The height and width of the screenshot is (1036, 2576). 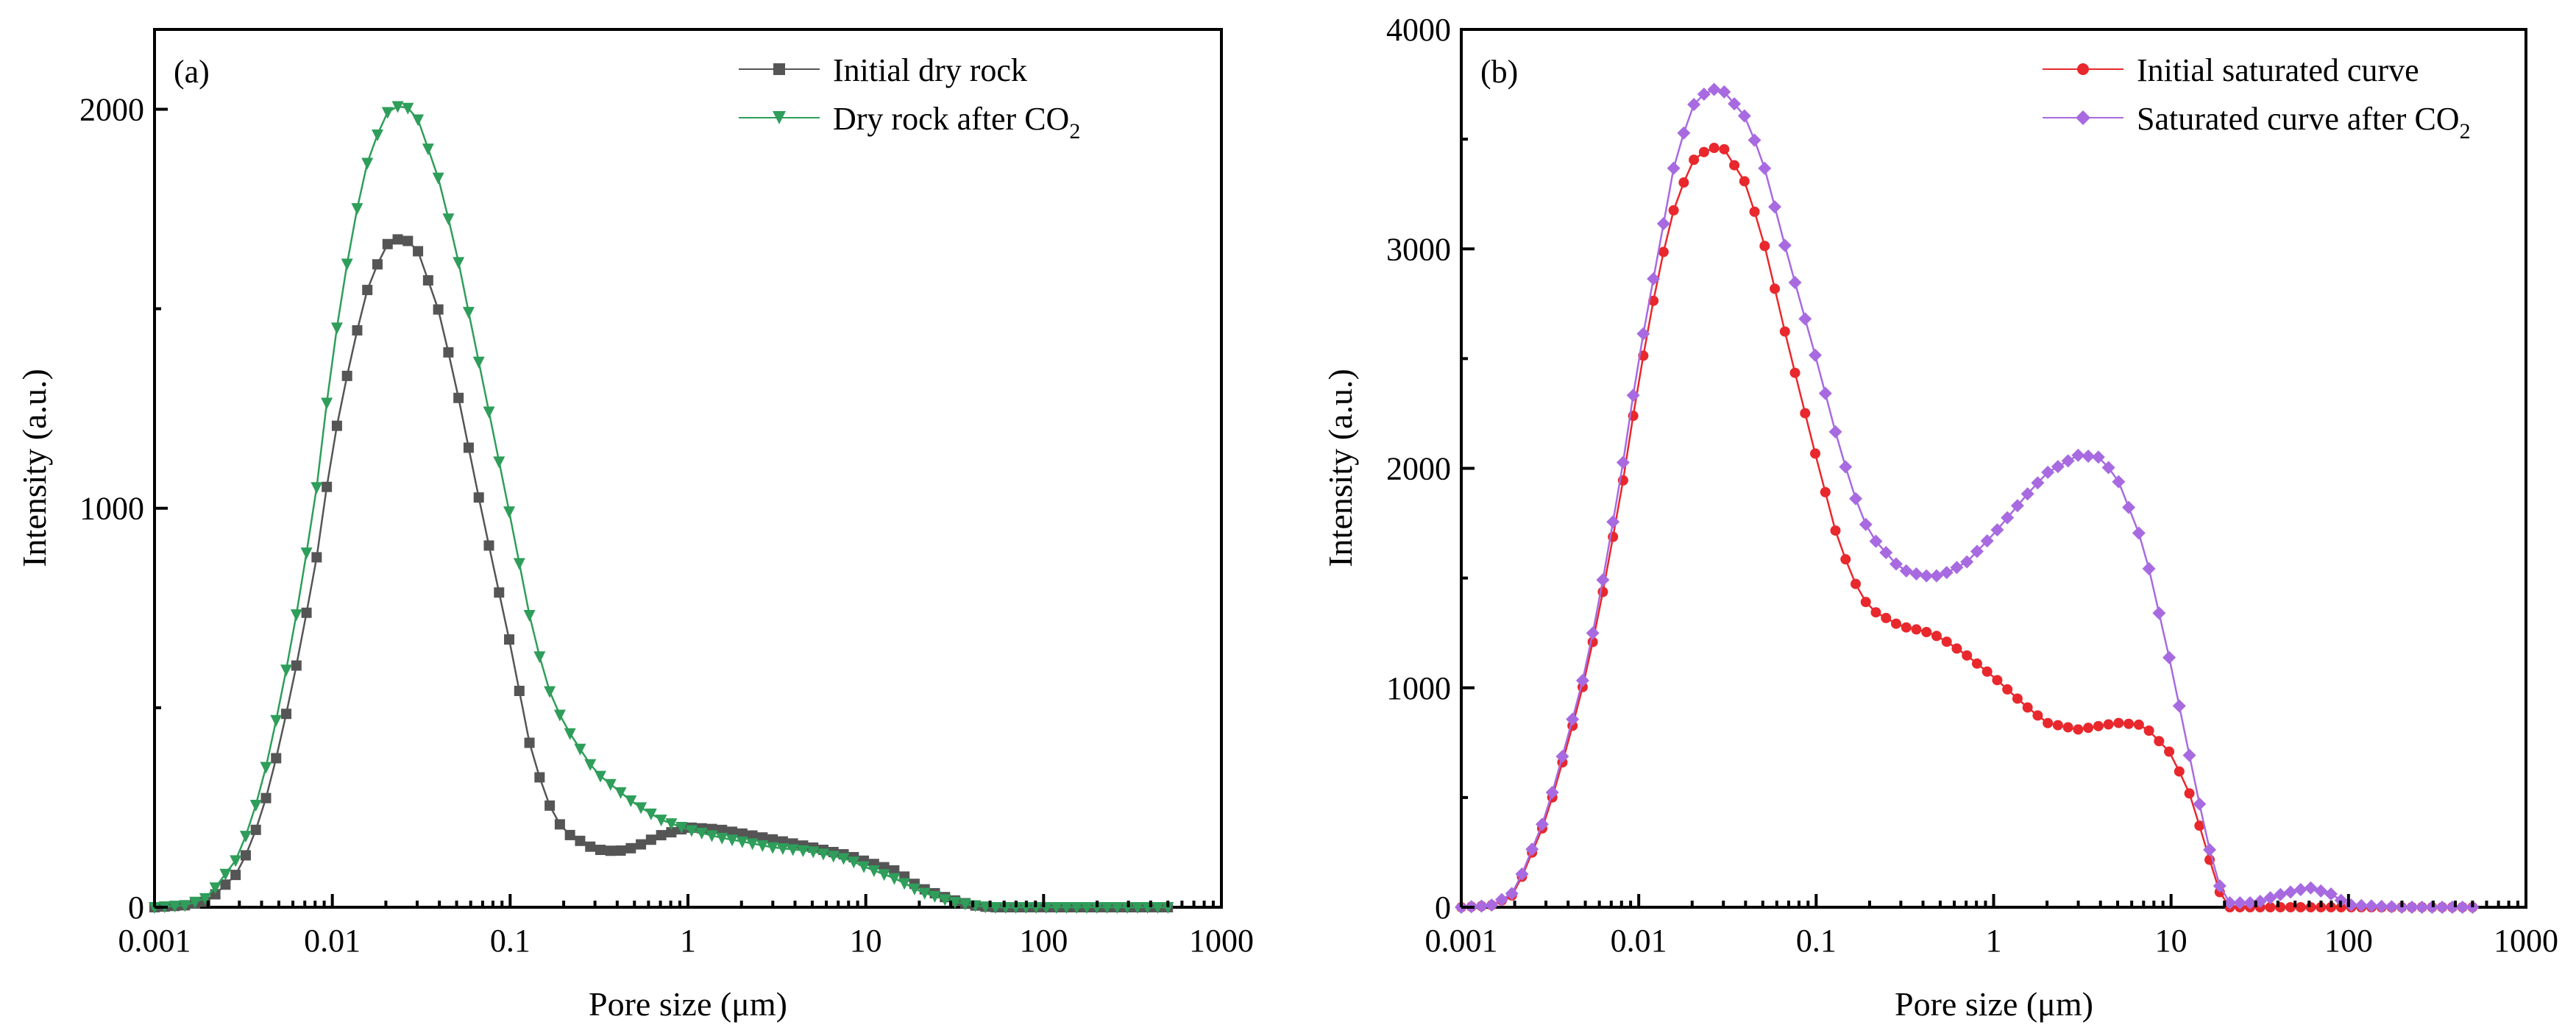 I want to click on panel-b-x-tick-label: 0.1, so click(x=1816, y=941).